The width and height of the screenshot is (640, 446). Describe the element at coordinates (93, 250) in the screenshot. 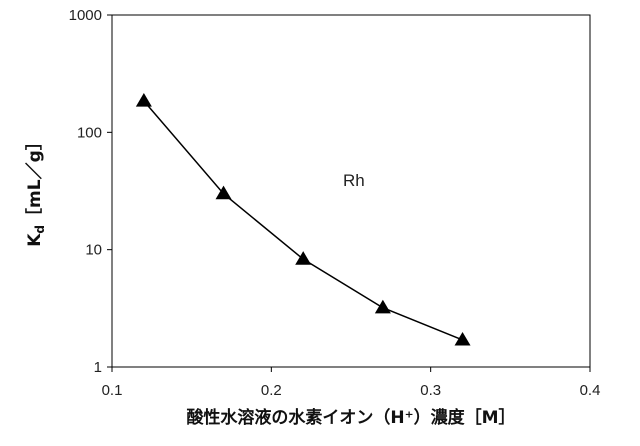

I see `y-tick-label: 10` at that location.